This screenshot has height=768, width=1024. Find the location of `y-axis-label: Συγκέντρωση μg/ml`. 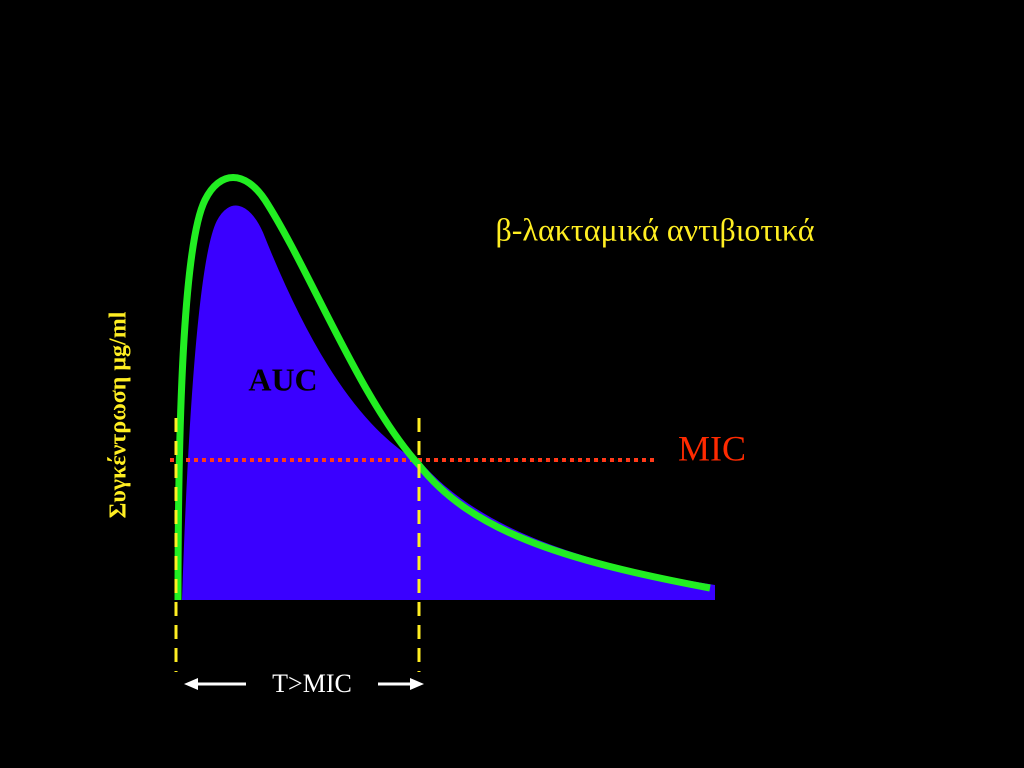

y-axis-label: Συγκέντρωση μg/ml is located at coordinates (119, 414).